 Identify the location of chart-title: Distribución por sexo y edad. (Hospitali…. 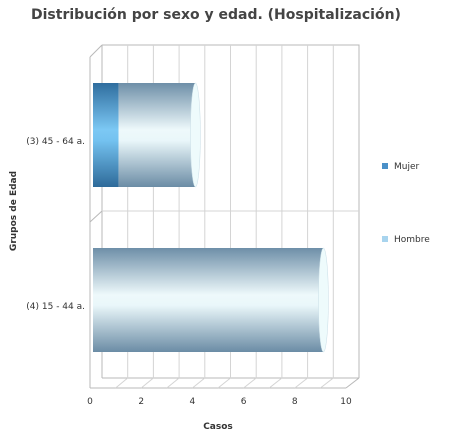
(216, 15).